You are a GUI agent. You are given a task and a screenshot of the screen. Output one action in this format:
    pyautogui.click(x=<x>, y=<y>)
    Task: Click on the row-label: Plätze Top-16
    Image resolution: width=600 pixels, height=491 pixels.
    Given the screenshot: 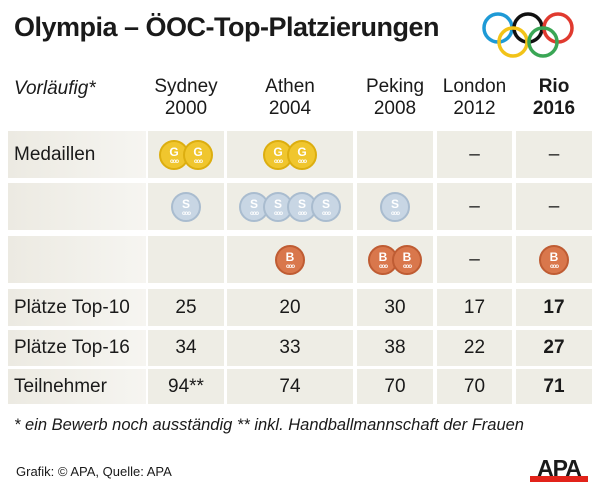 What is the action you would take?
    pyautogui.click(x=77, y=348)
    